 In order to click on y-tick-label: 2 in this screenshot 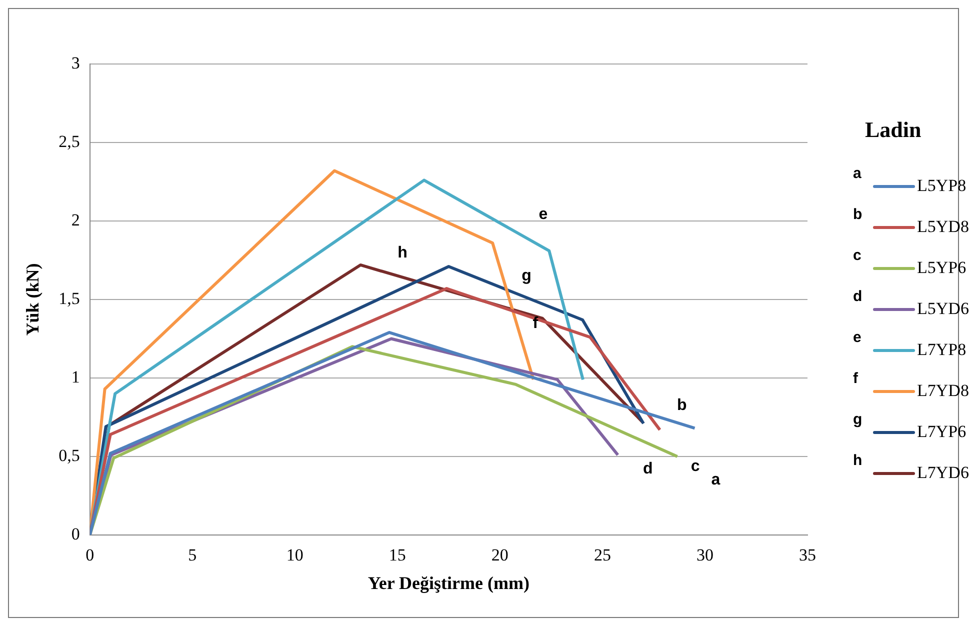, I will do `click(75, 220)`.